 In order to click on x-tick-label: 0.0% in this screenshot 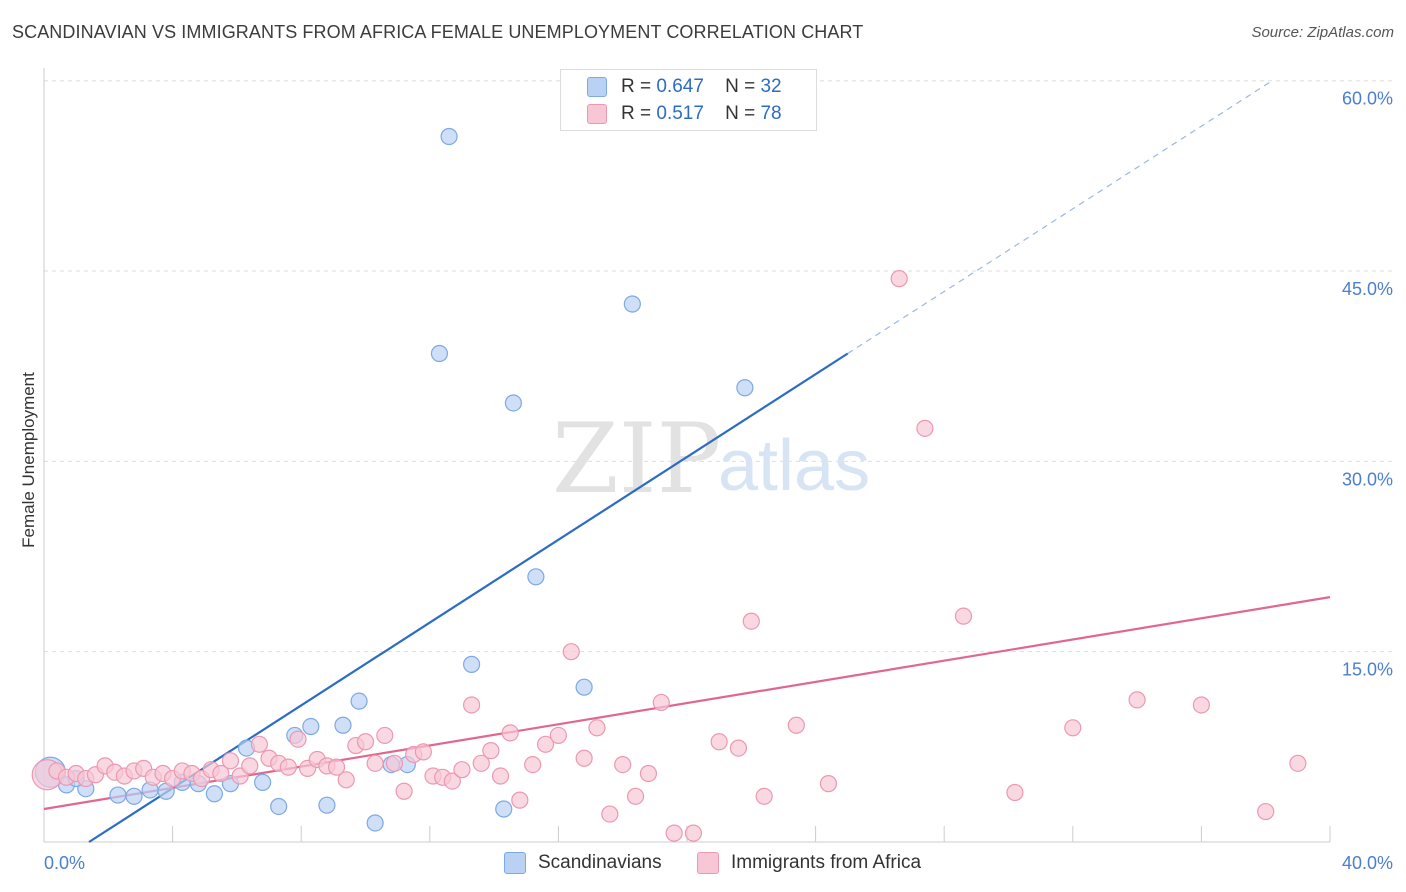, I will do `click(64, 863)`.